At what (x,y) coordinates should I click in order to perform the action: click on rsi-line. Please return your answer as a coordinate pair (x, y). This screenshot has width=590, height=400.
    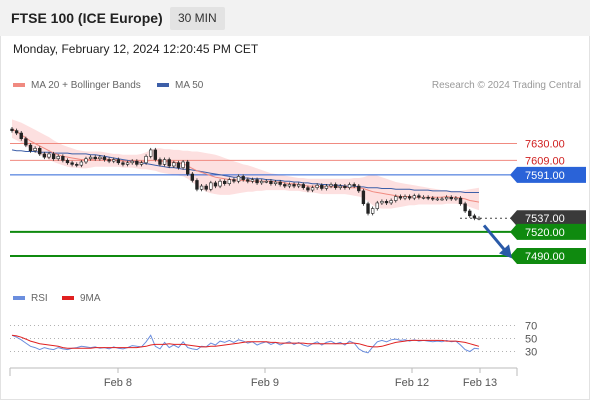
    Looking at the image, I should click on (245, 344).